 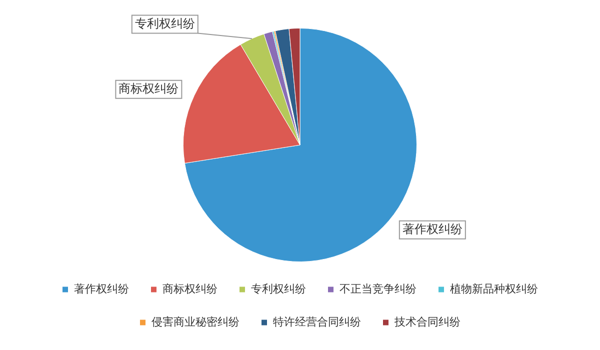 I want to click on legend-label: 侵害商业秘密纠纷, so click(x=195, y=321).